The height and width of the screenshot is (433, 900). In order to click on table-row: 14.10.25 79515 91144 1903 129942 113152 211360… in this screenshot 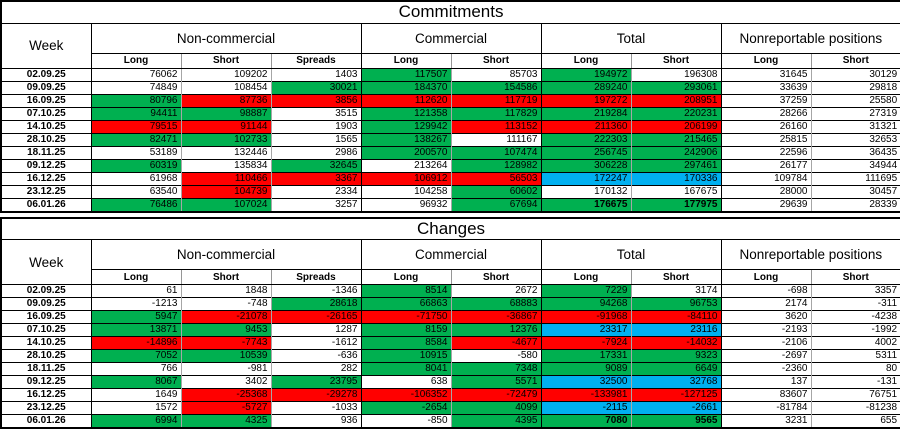, I will do `click(450, 126)`.